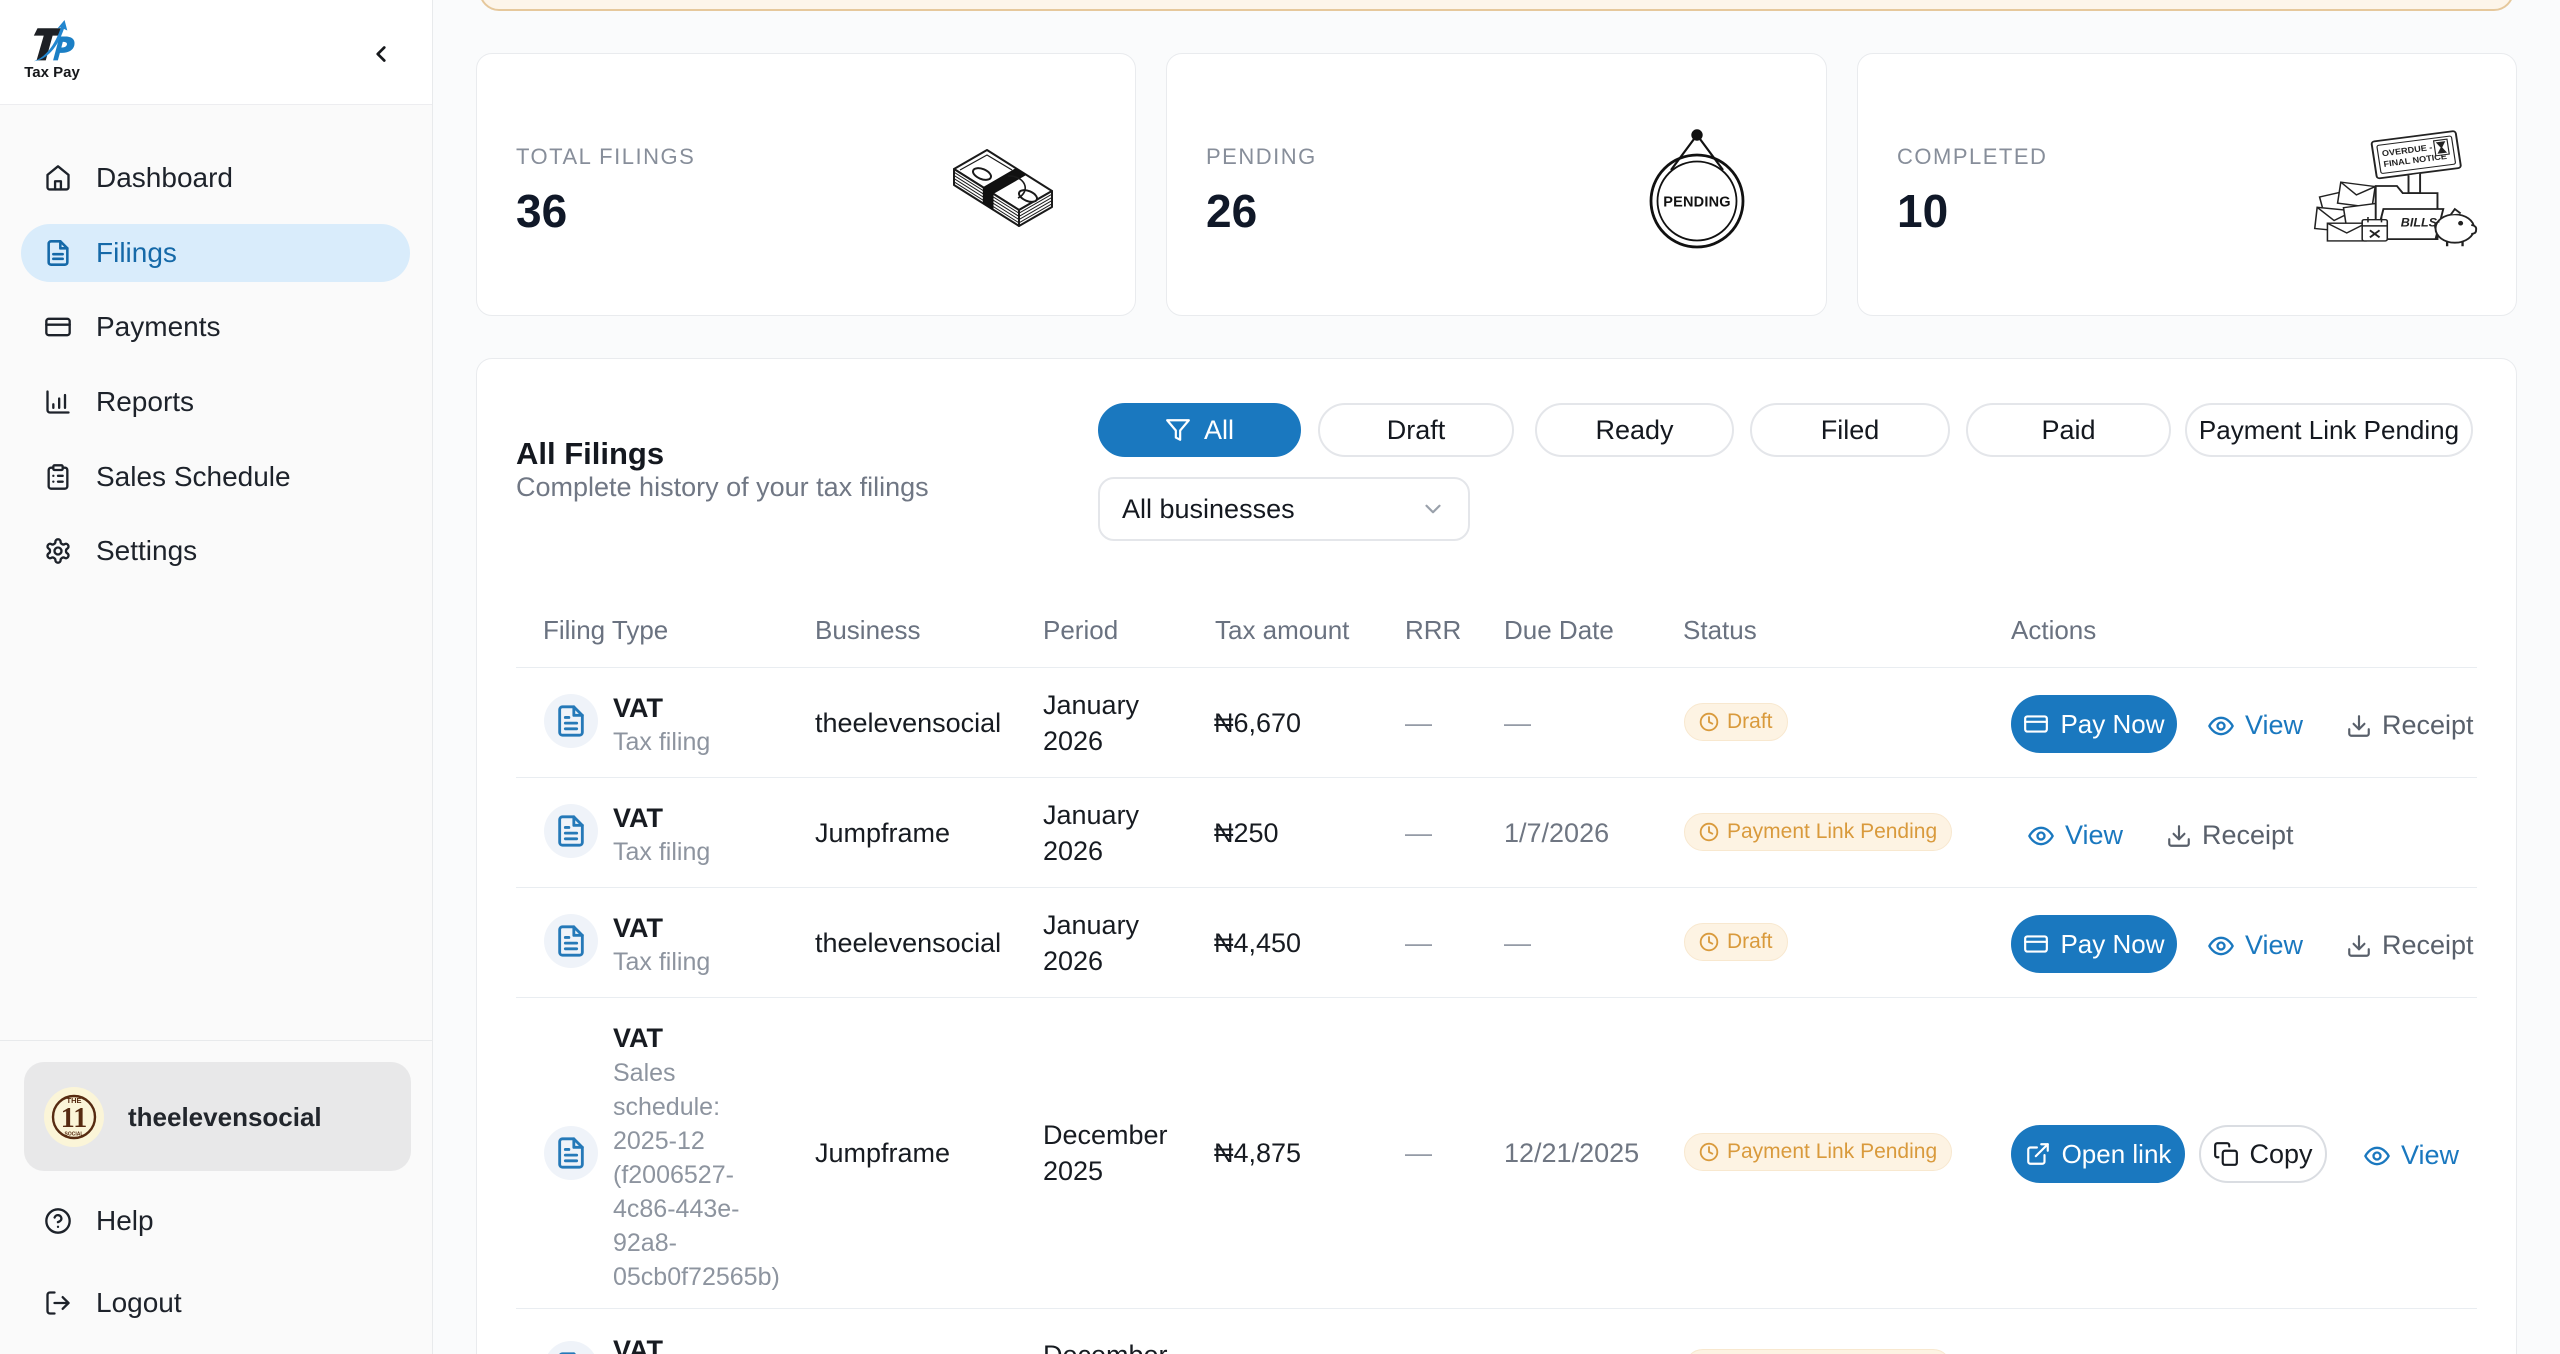 The image size is (2560, 1354). I want to click on svg-text: PENDING, so click(1696, 203).